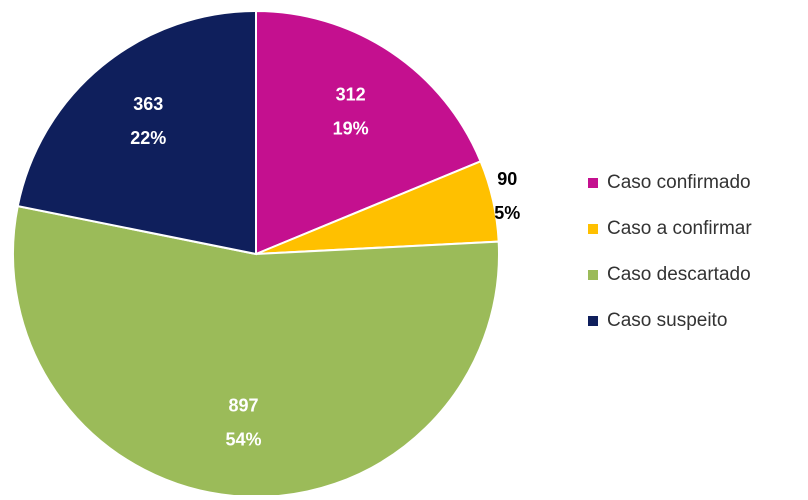  What do you see at coordinates (679, 228) in the screenshot?
I see `legend-label: Caso a confirmar` at bounding box center [679, 228].